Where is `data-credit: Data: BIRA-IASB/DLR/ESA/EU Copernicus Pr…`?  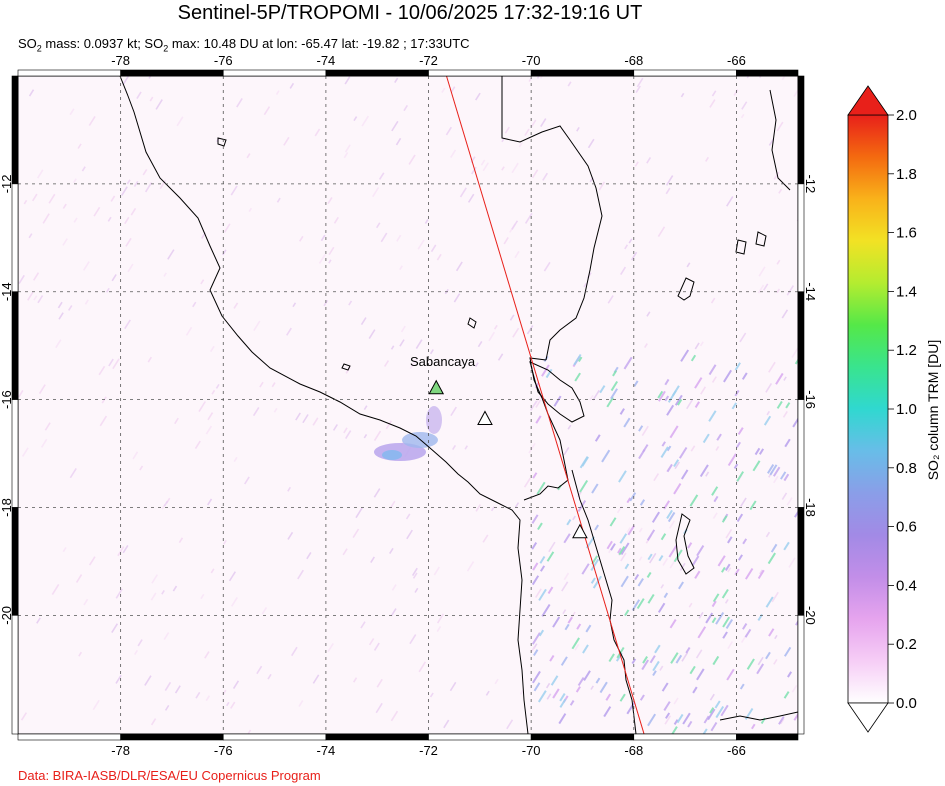 data-credit: Data: BIRA-IASB/DLR/ESA/EU Copernicus Pr… is located at coordinates (169, 775).